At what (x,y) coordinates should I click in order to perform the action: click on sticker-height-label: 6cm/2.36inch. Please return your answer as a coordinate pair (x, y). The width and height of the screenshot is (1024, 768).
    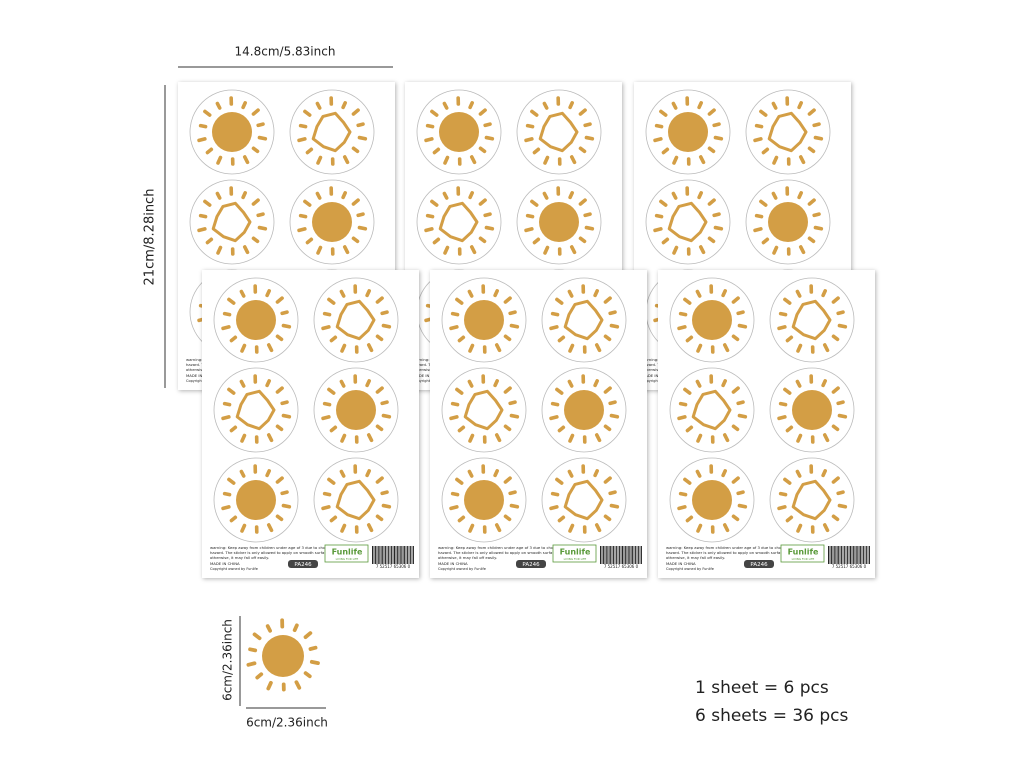
    Looking at the image, I should click on (228, 660).